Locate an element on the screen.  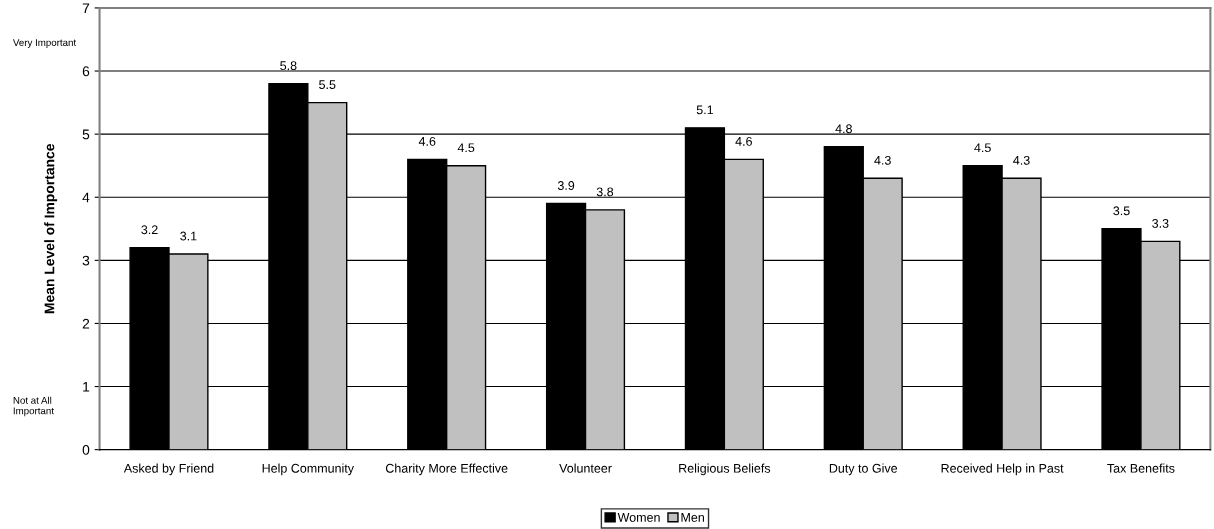
x-tick-label: Received Help in Past is located at coordinates (1002, 469).